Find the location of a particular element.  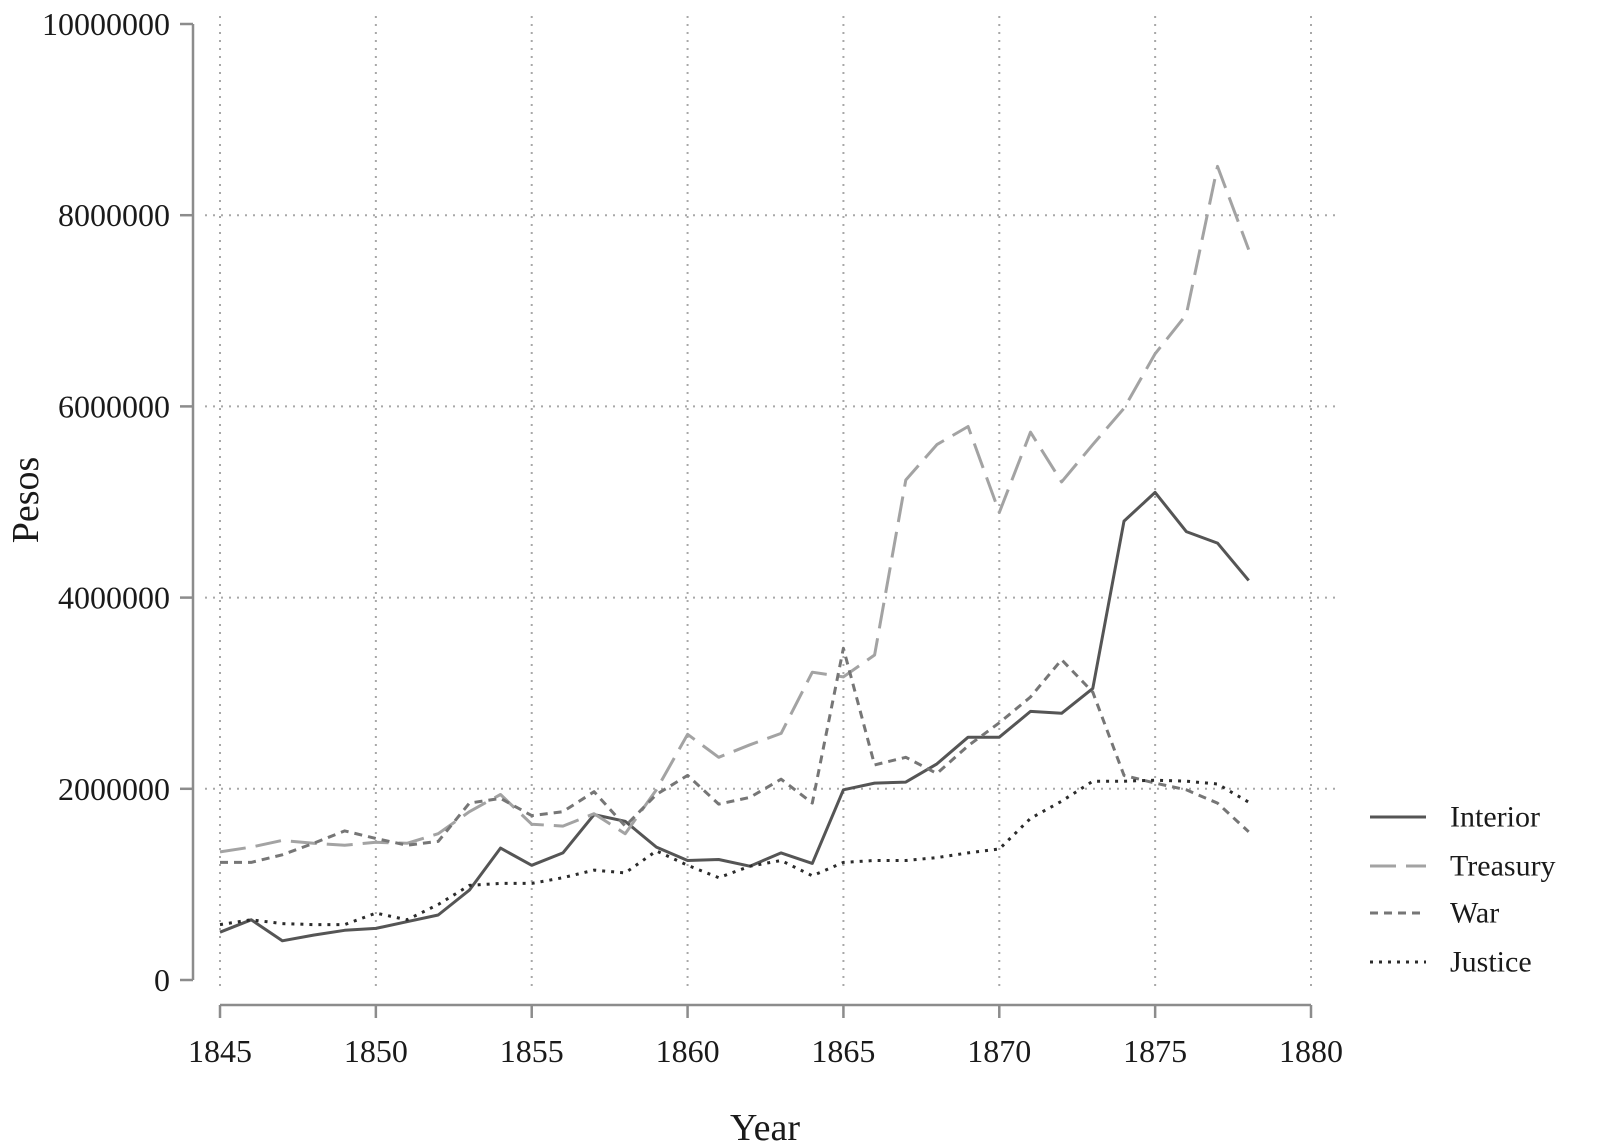

y-tick-label: 8000000 is located at coordinates (114, 215).